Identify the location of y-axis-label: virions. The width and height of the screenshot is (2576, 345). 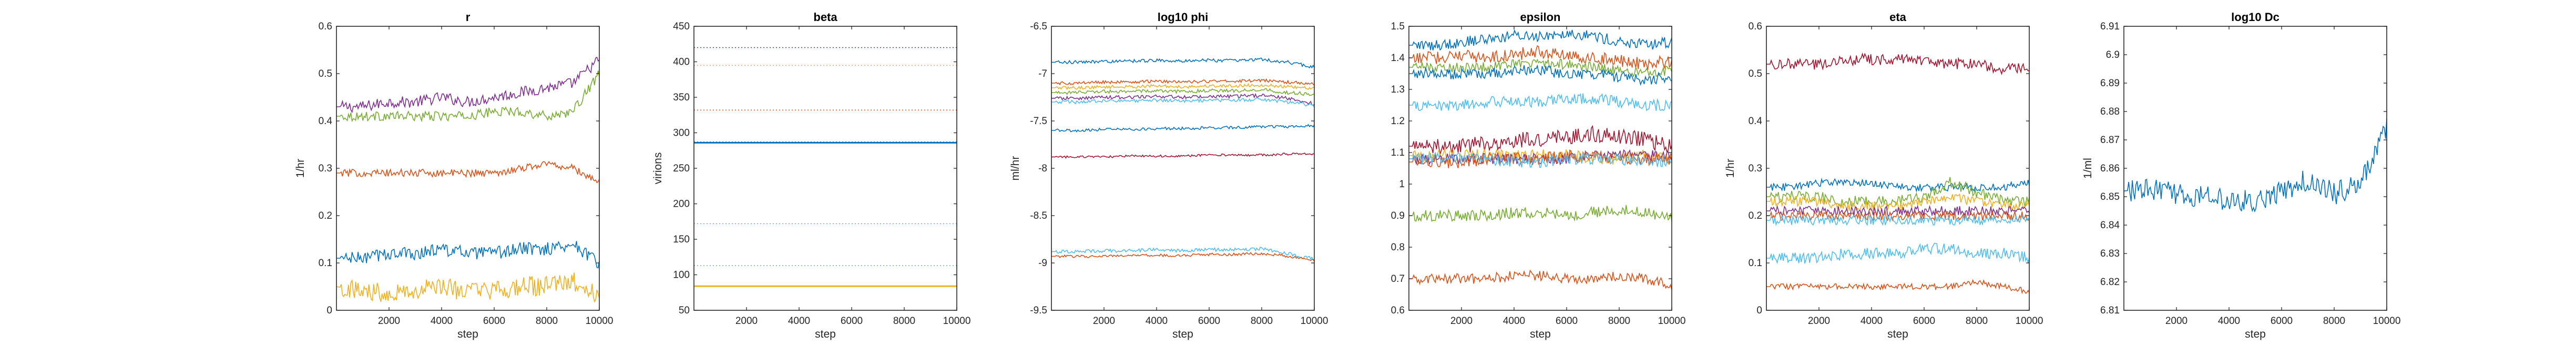
(658, 169).